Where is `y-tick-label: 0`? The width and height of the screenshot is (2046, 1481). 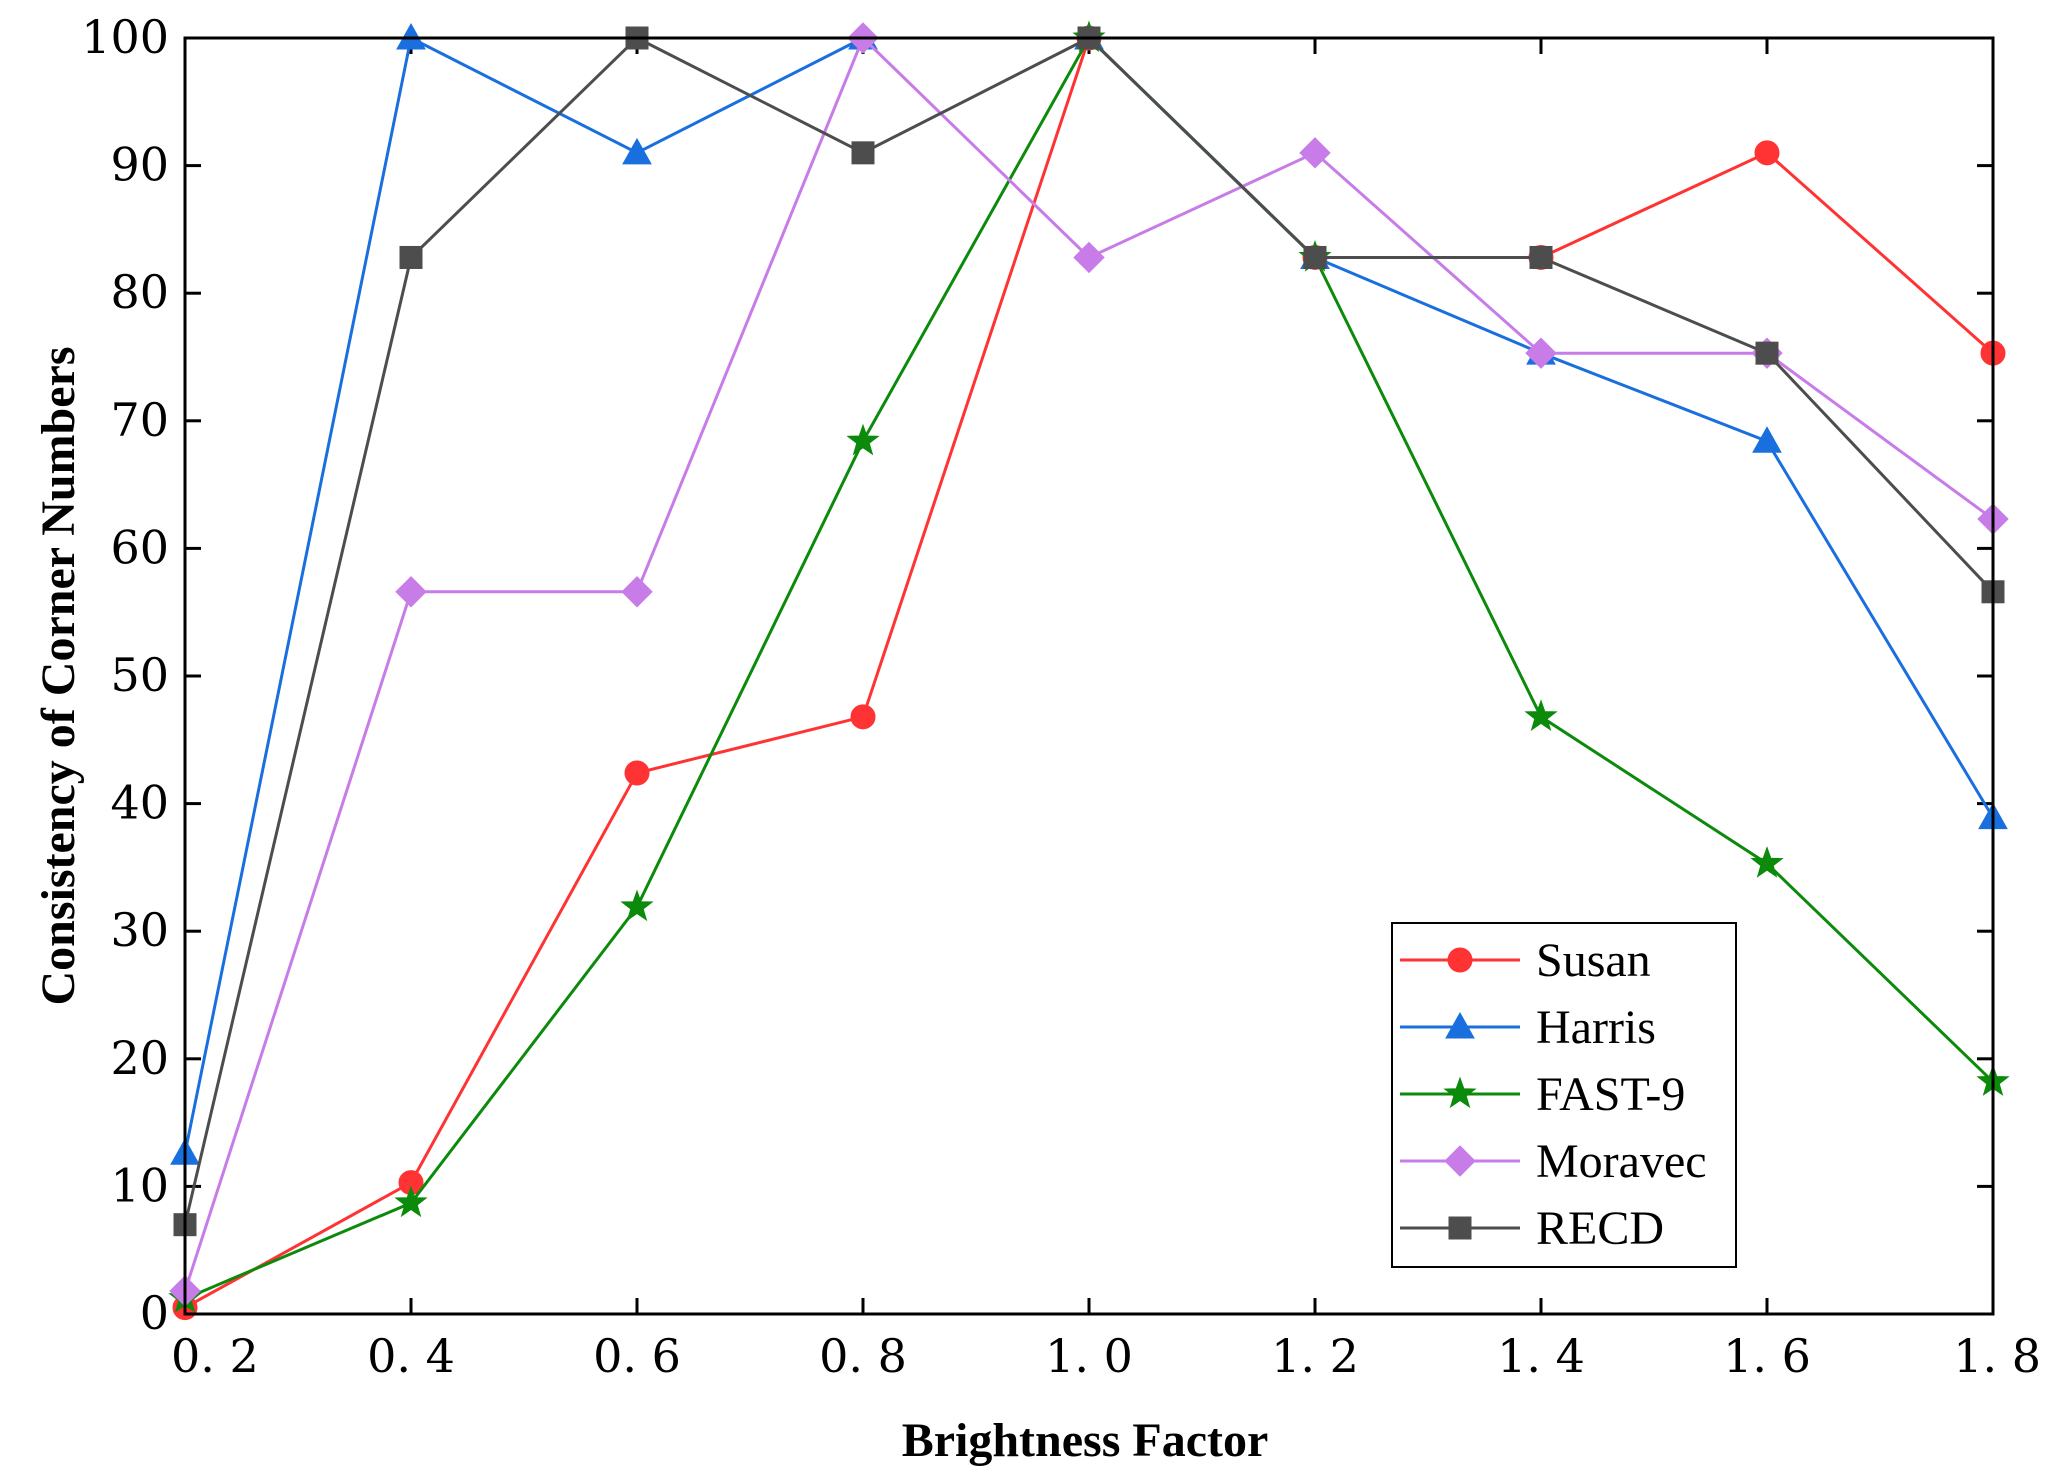 y-tick-label: 0 is located at coordinates (154, 1313).